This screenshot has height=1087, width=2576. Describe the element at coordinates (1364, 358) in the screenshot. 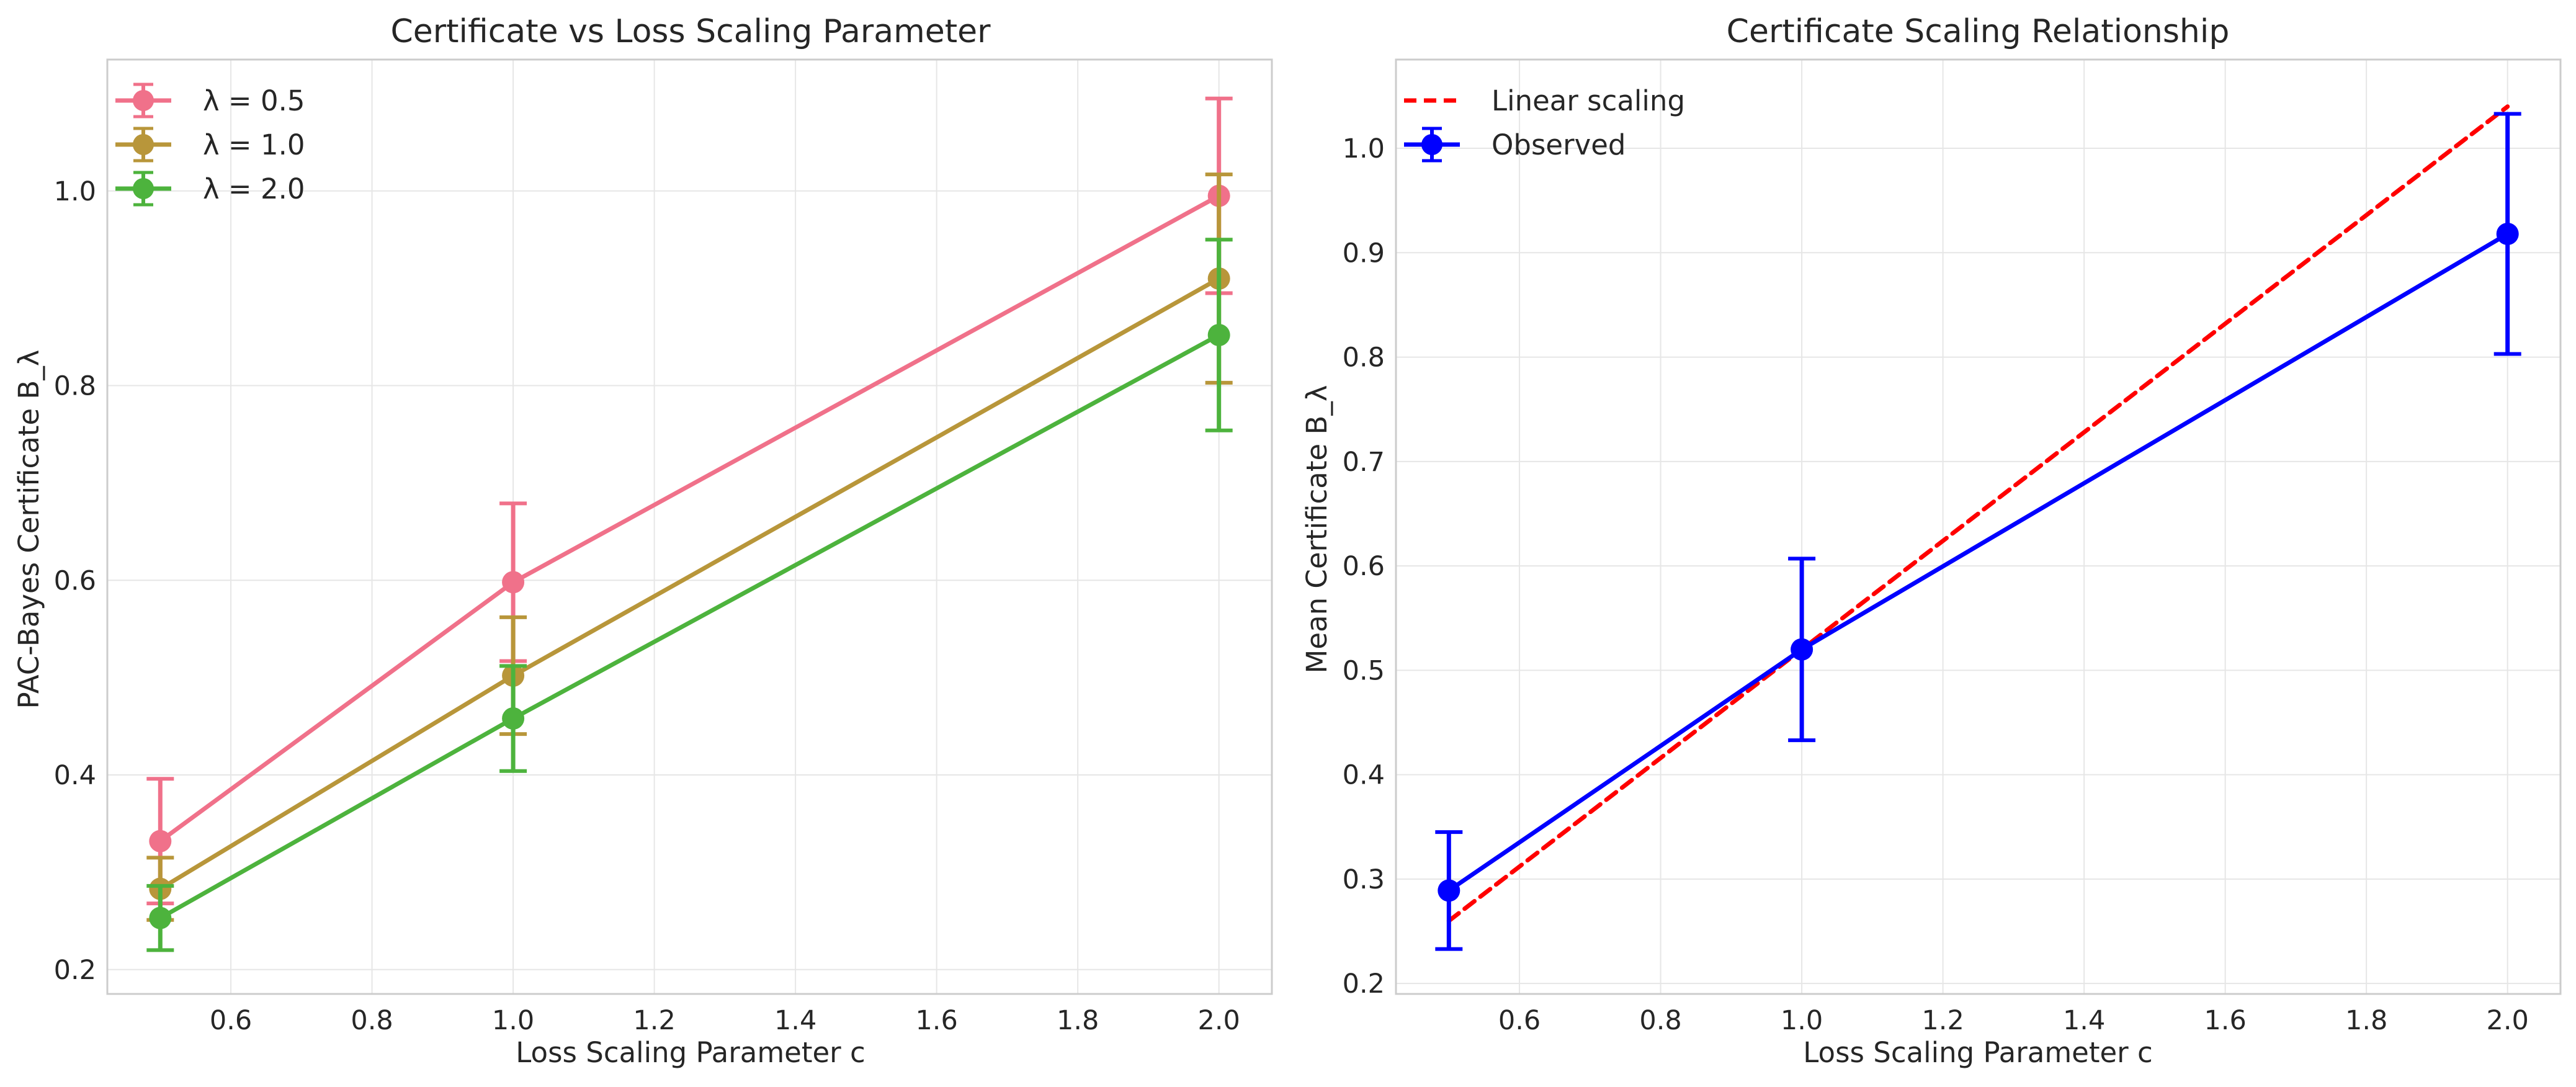

I see `right-chart-ytick-label: 0.8` at that location.